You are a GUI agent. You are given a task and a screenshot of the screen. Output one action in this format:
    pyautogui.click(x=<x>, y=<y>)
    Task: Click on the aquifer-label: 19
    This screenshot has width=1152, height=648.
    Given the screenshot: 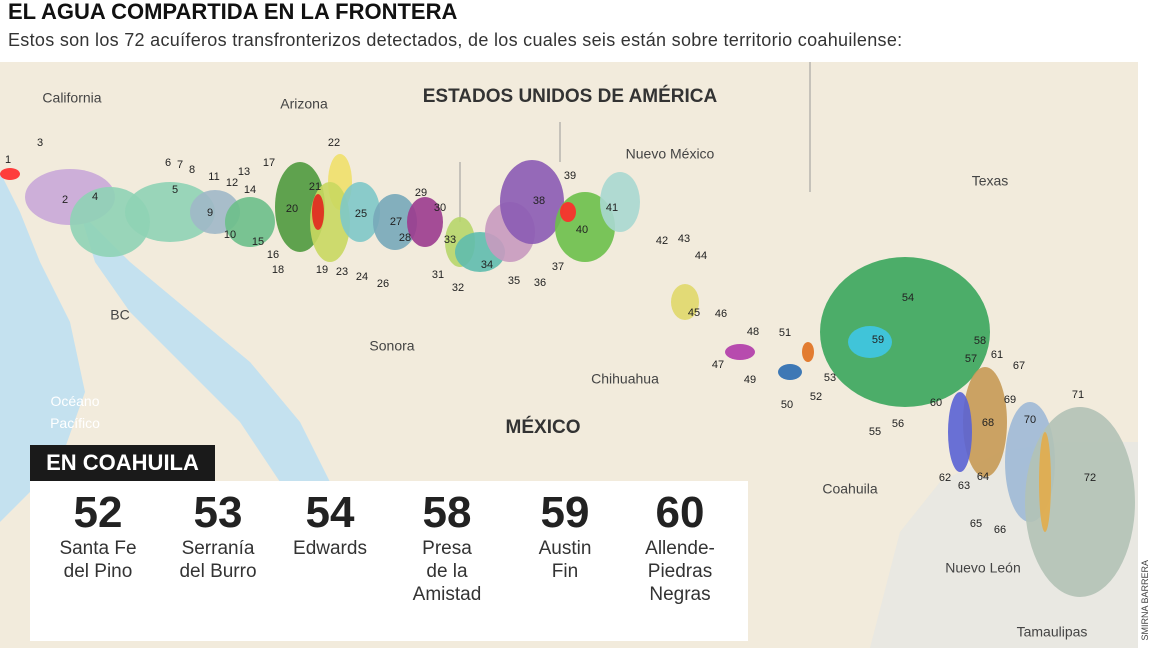 What is the action you would take?
    pyautogui.click(x=322, y=270)
    